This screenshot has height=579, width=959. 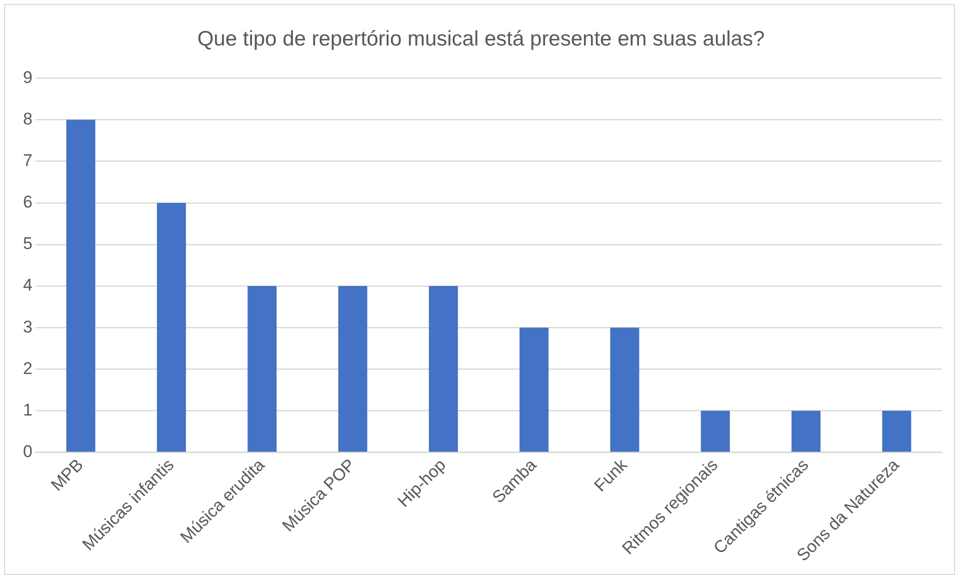 I want to click on y-tick-label: 9, so click(x=27, y=77).